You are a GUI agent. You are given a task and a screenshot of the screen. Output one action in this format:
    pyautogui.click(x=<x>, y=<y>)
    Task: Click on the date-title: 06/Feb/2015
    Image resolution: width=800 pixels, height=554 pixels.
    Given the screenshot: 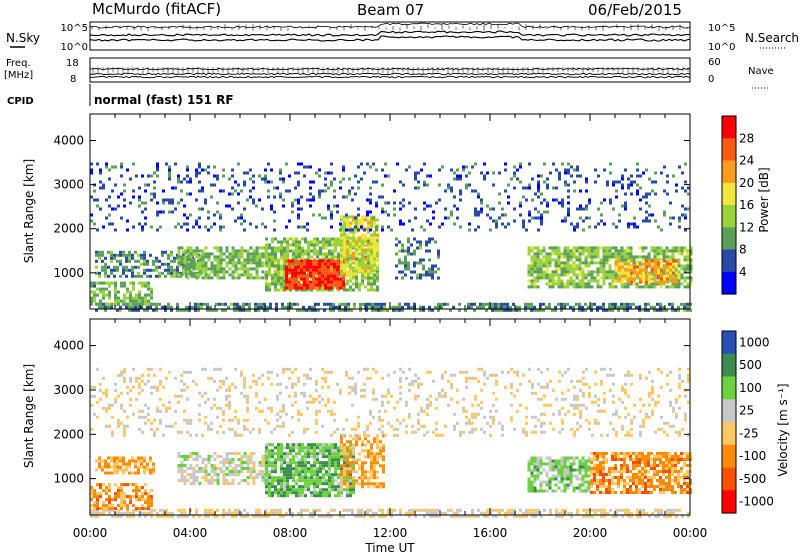 What is the action you would take?
    pyautogui.click(x=635, y=10)
    